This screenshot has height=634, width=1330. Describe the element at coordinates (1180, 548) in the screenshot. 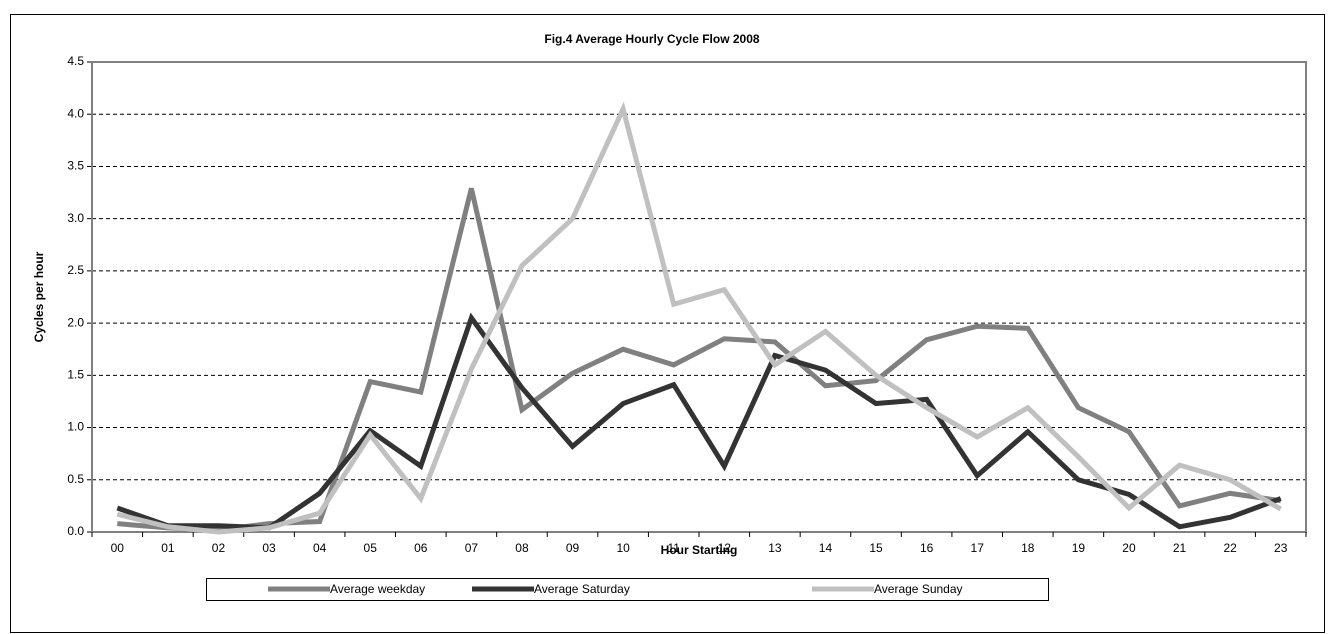

I see `x-tick-label: 21` at that location.